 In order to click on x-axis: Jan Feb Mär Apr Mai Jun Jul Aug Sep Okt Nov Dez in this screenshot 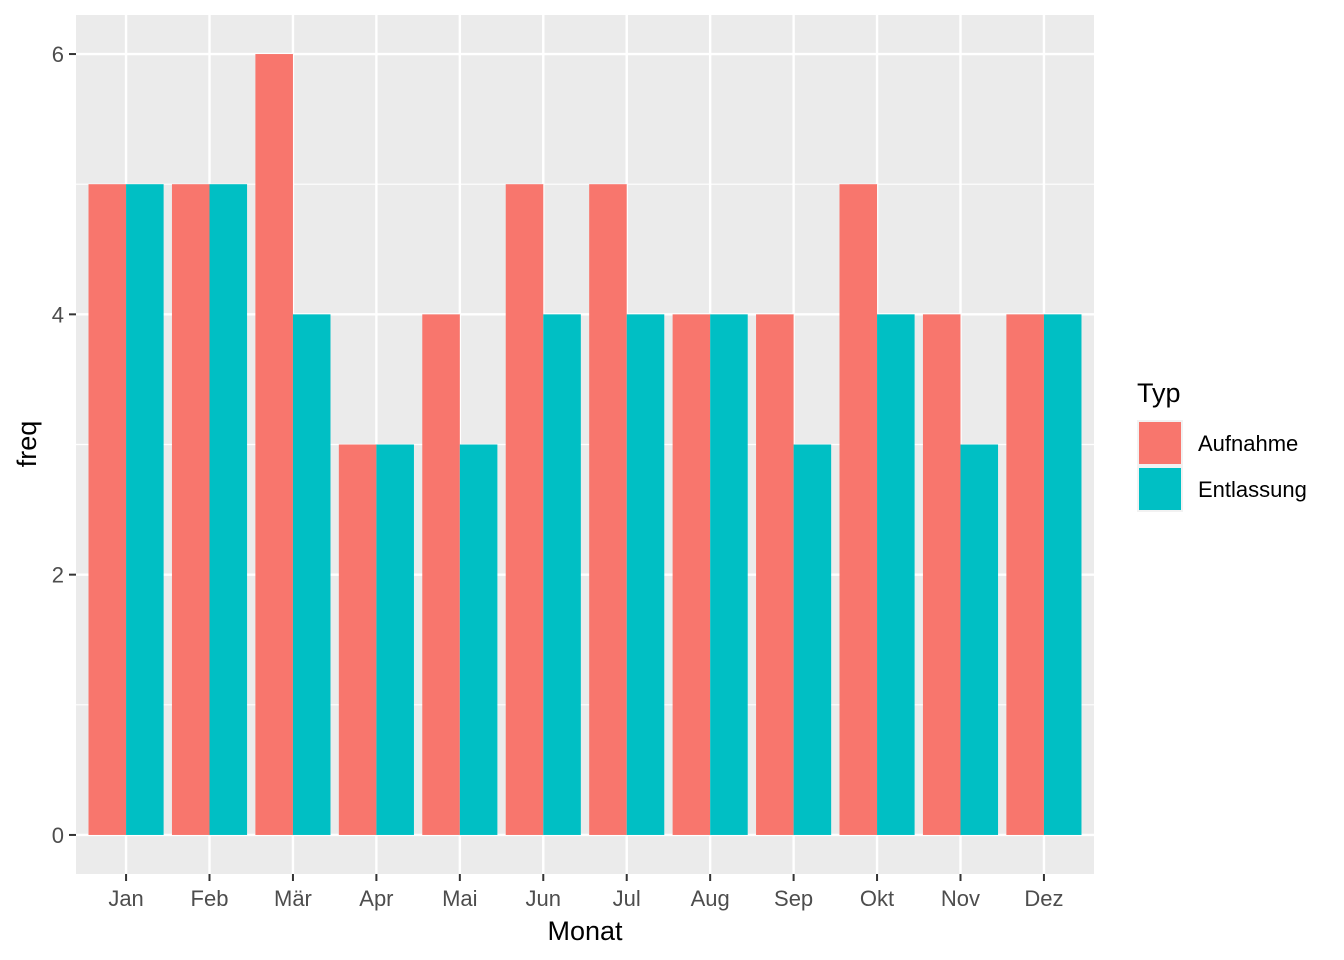, I will do `click(585, 892)`.